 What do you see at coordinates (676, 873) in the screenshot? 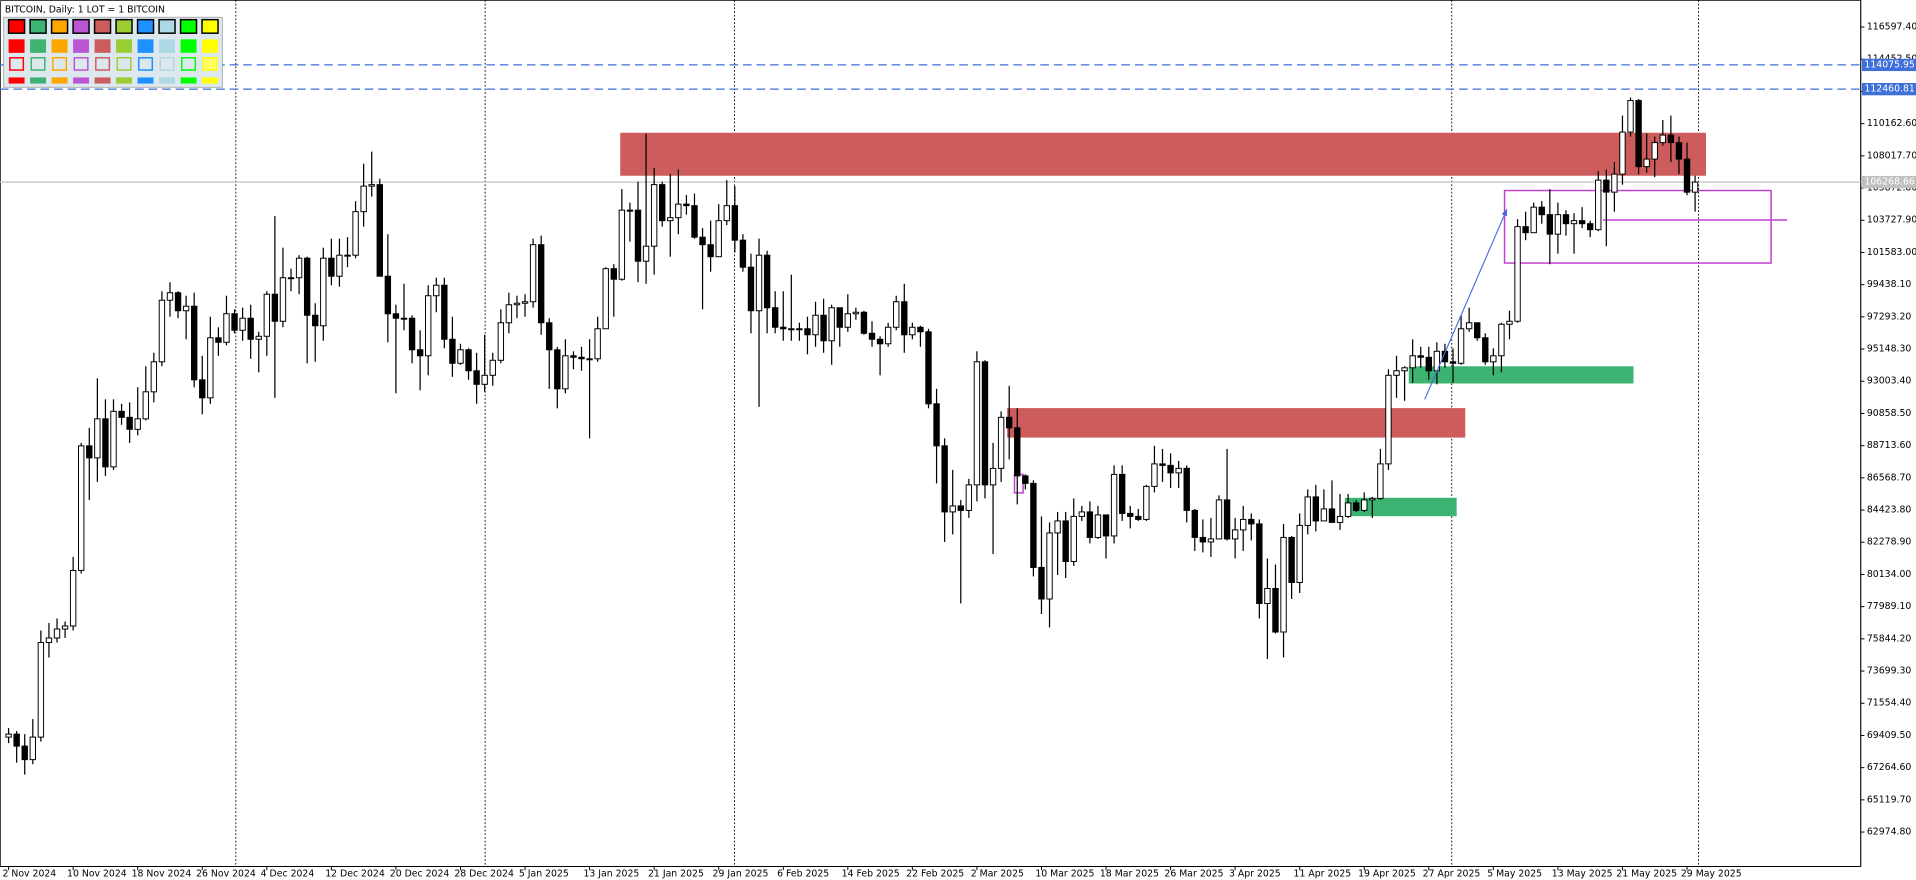
I see `x-tick-label: 21 Jan 2025` at bounding box center [676, 873].